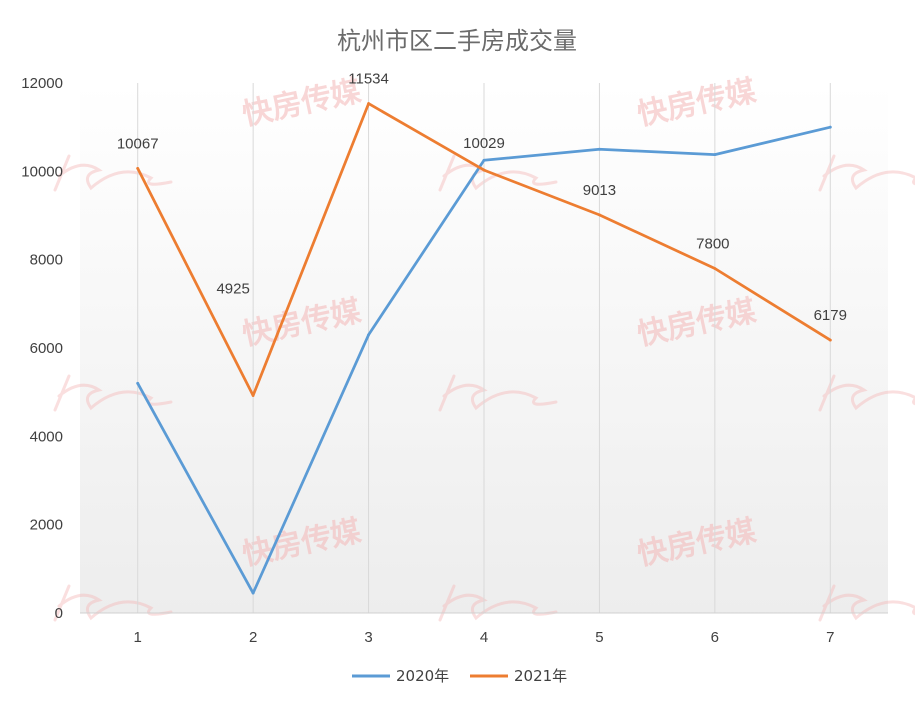 The image size is (915, 710). I want to click on legend-item: 2020年, so click(400, 676).